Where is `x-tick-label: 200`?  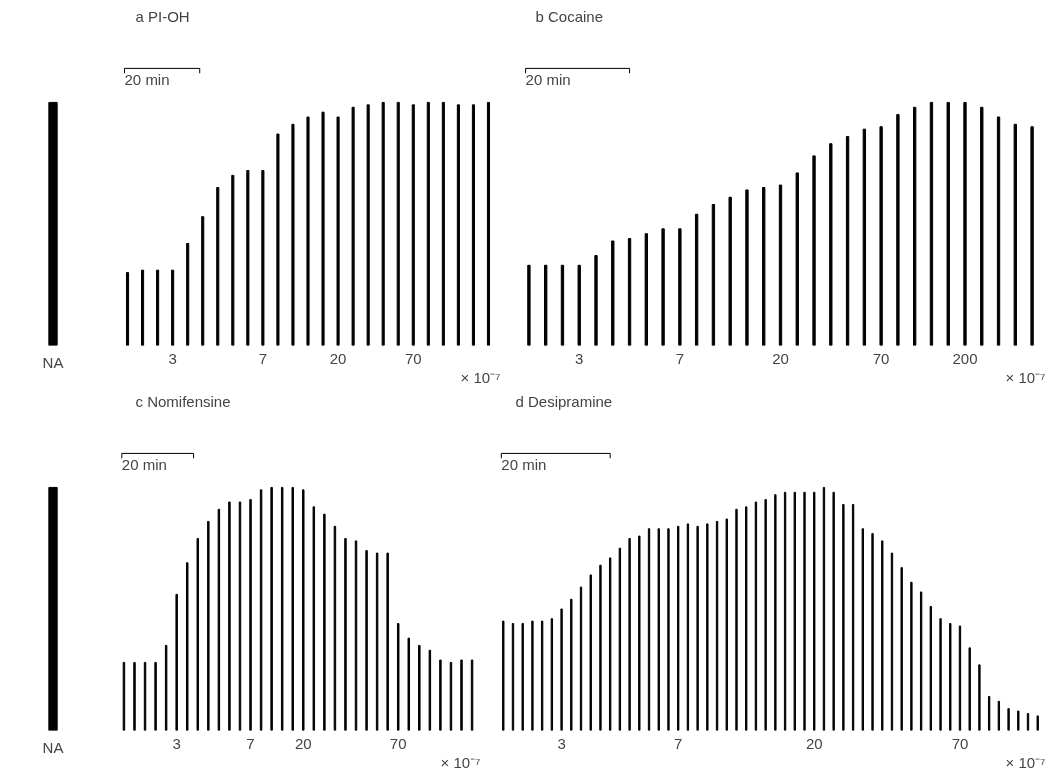 x-tick-label: 200 is located at coordinates (965, 358).